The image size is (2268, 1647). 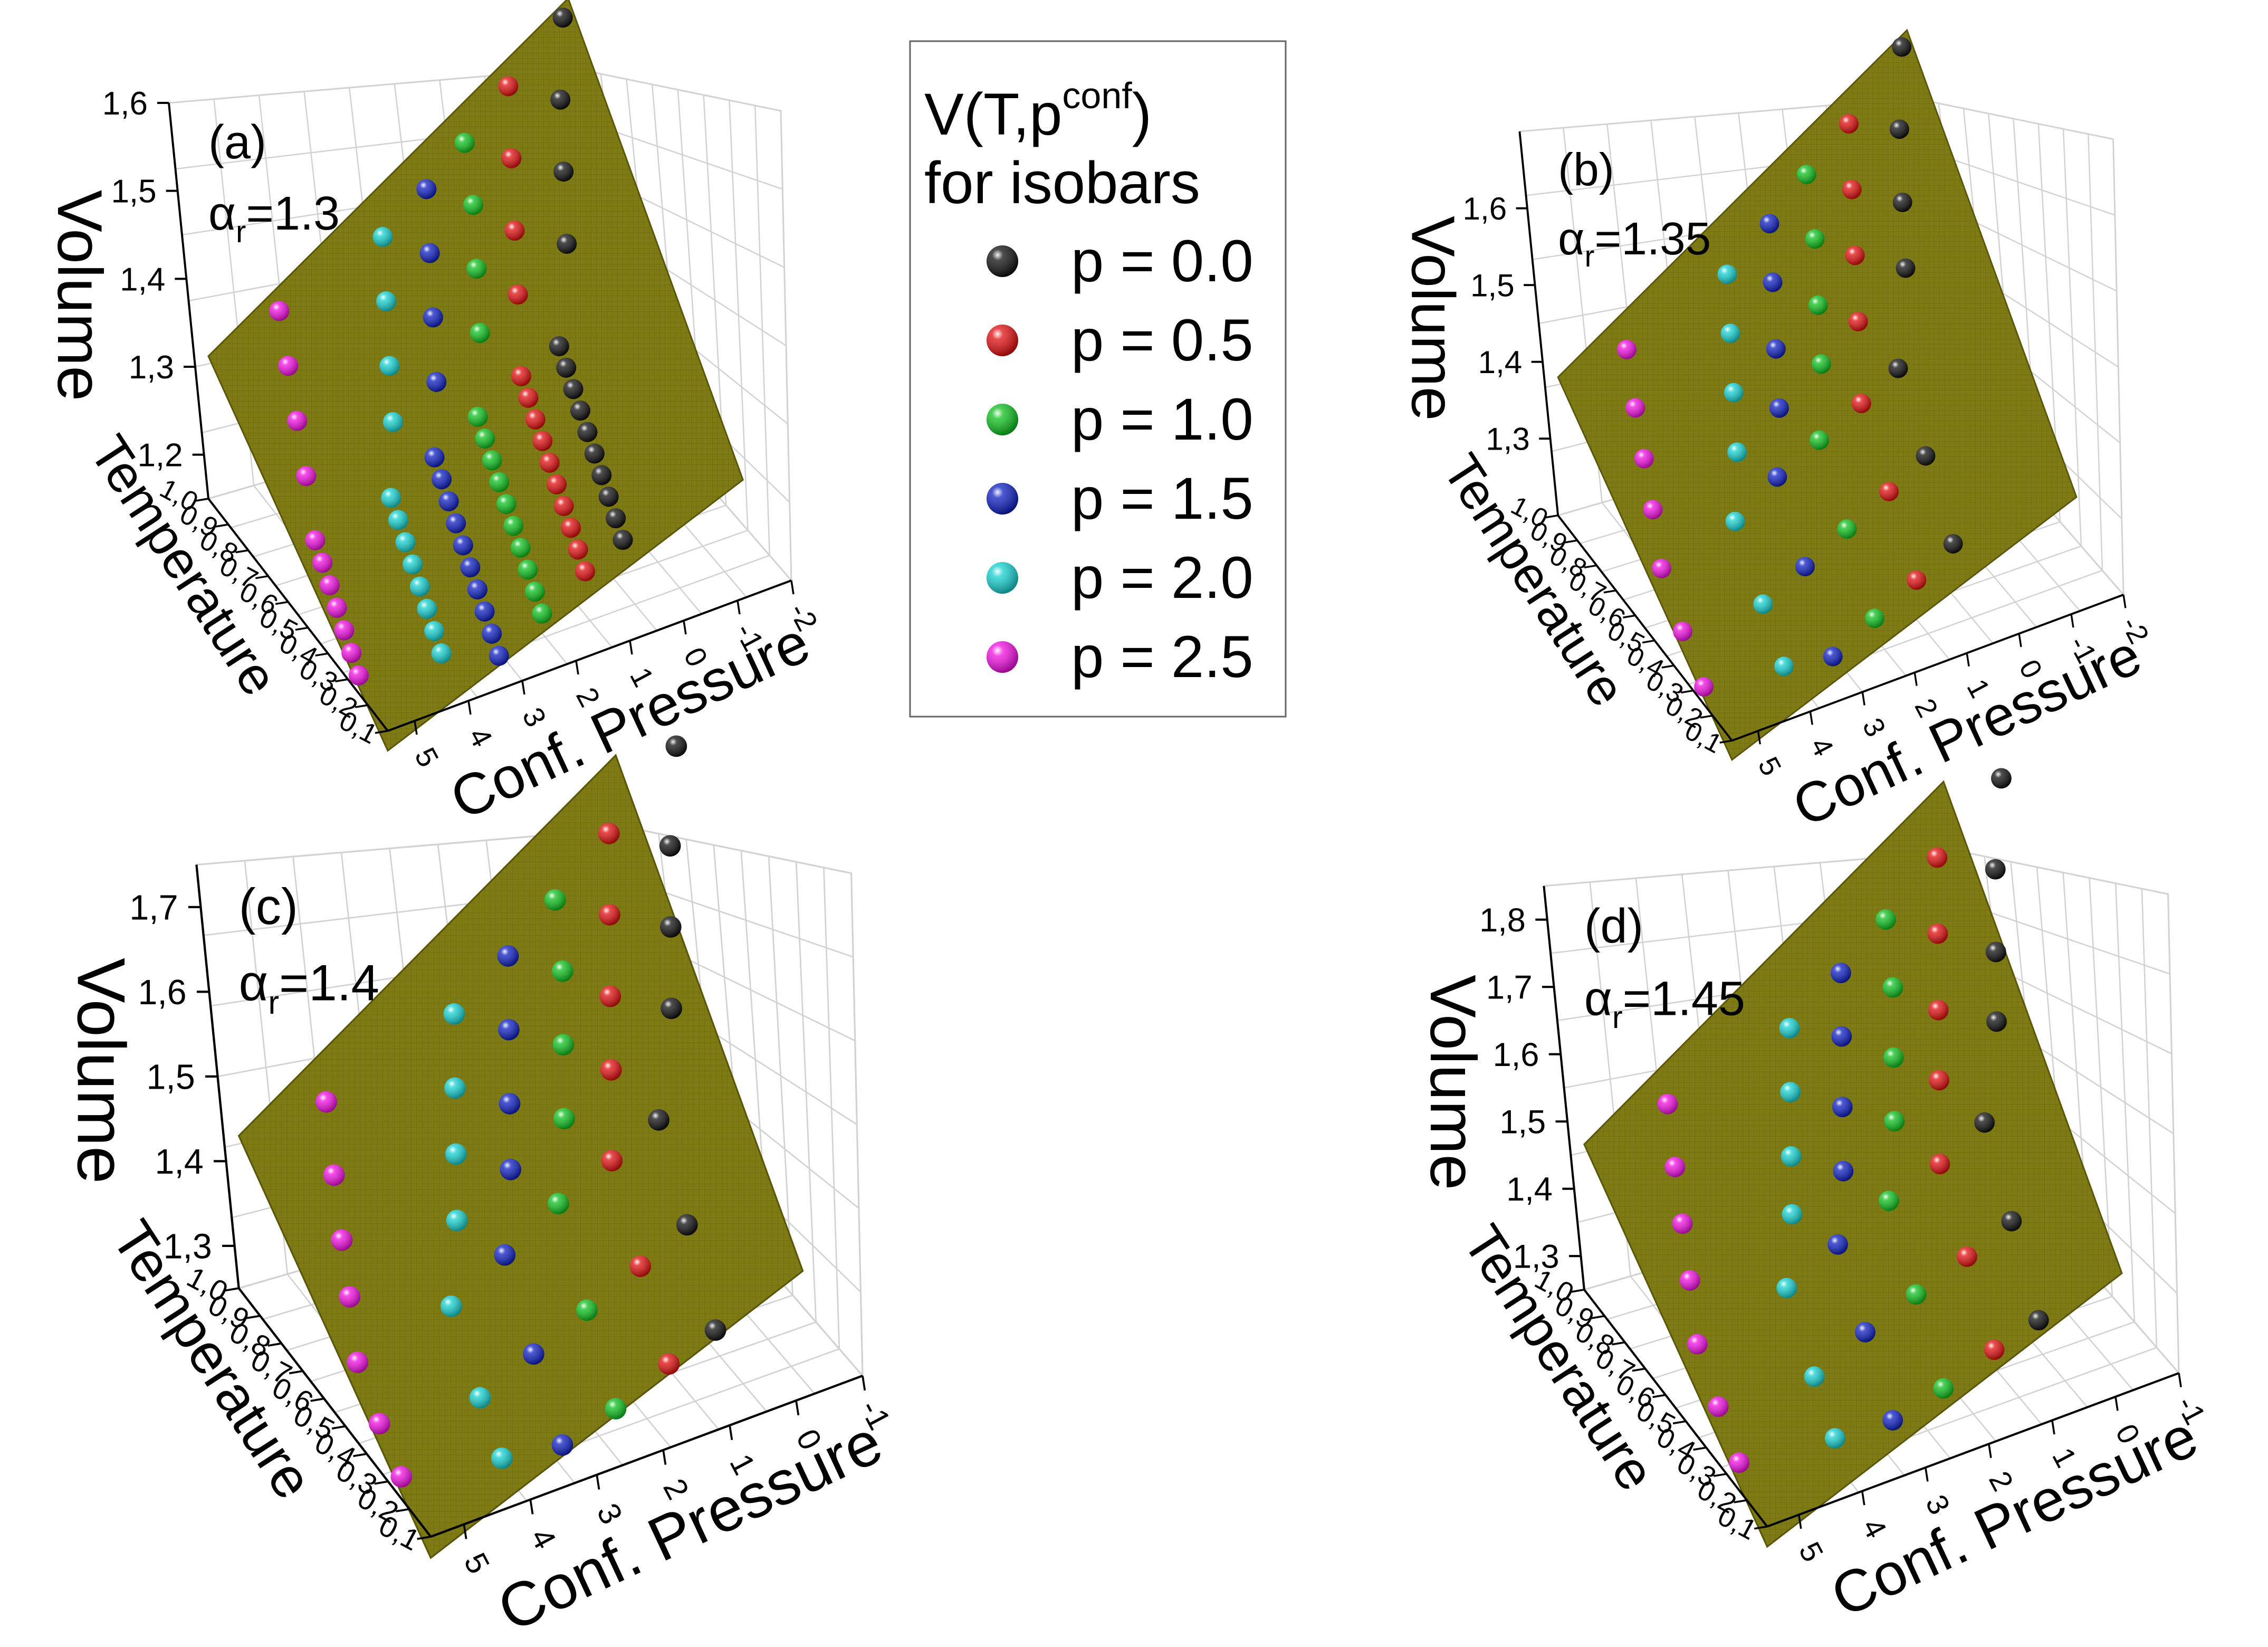 I want to click on legend-title-line1: V(T,pconf), so click(x=1038, y=111).